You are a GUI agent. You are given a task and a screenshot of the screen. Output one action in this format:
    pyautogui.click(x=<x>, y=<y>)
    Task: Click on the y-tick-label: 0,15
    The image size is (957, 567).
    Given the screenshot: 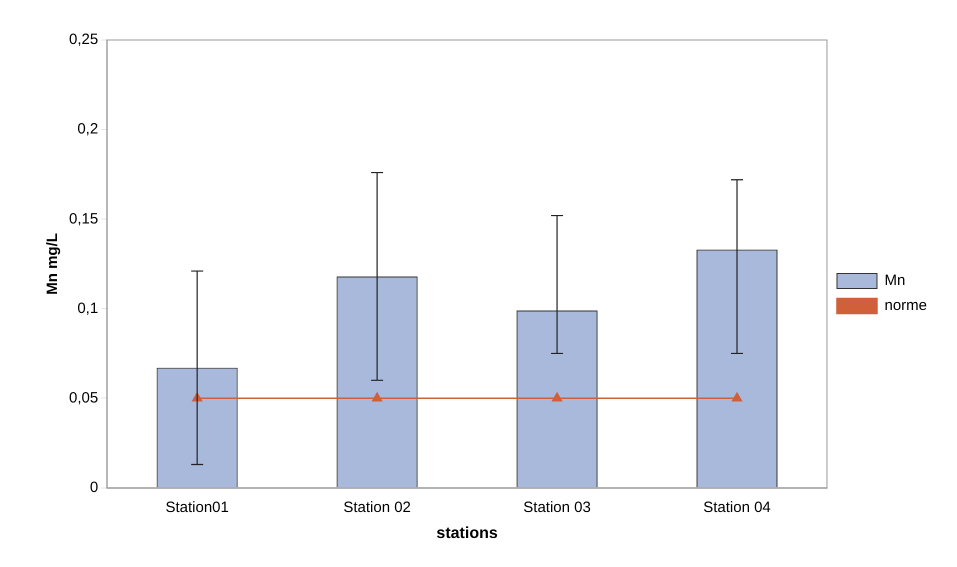 What is the action you would take?
    pyautogui.click(x=83, y=219)
    